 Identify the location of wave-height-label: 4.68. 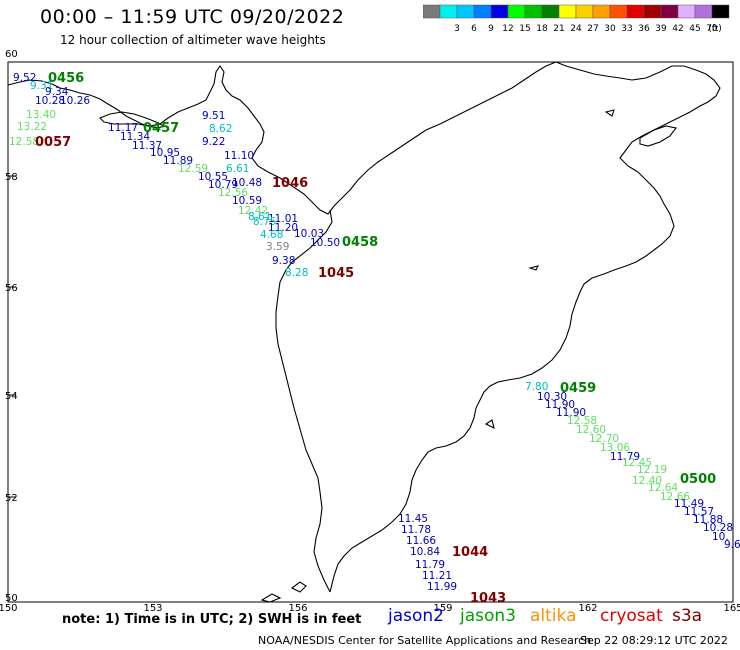
(271, 235).